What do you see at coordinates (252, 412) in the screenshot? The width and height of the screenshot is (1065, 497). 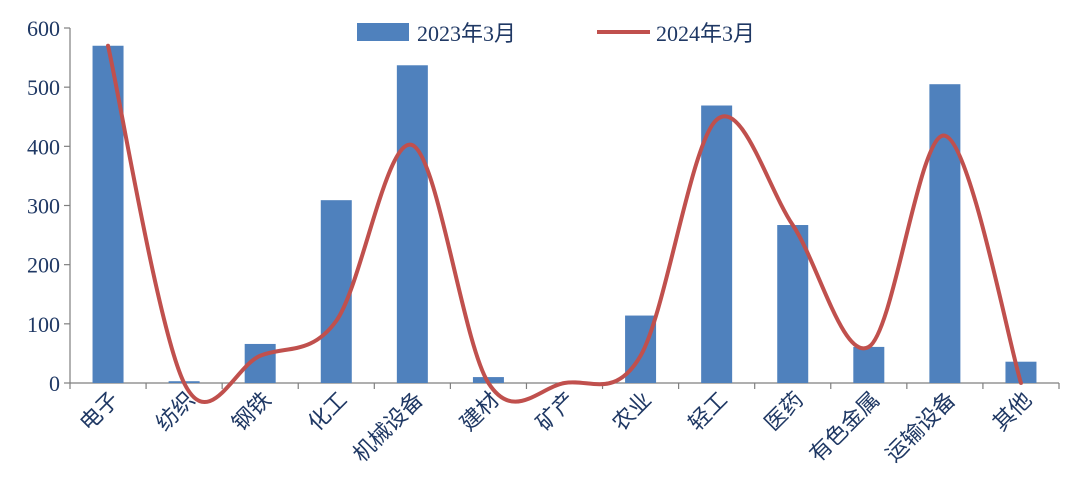 I see `category-label: 钢铁` at bounding box center [252, 412].